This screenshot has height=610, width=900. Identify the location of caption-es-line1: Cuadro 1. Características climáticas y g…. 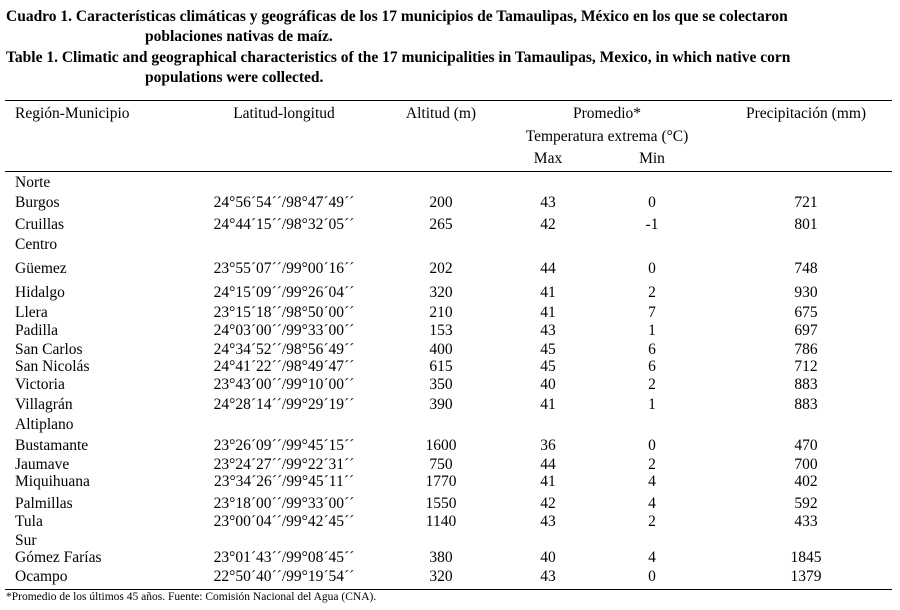
(397, 16).